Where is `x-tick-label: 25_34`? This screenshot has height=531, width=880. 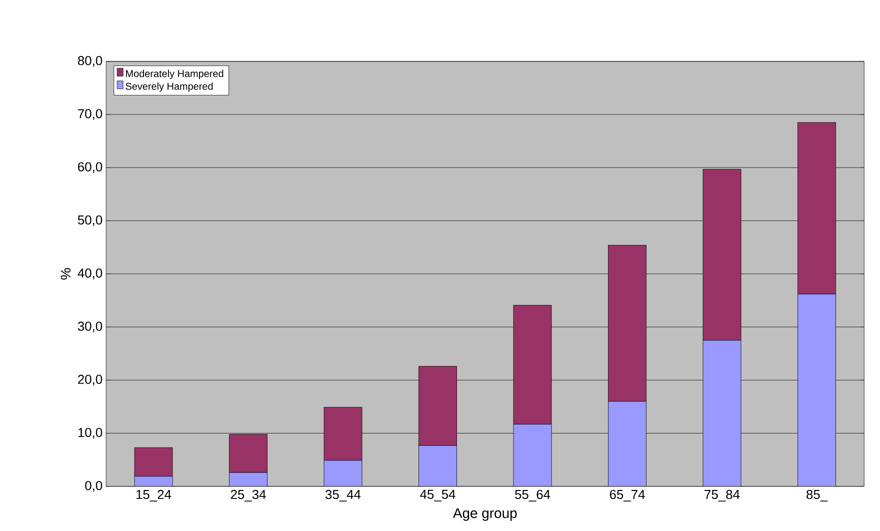
x-tick-label: 25_34 is located at coordinates (248, 496).